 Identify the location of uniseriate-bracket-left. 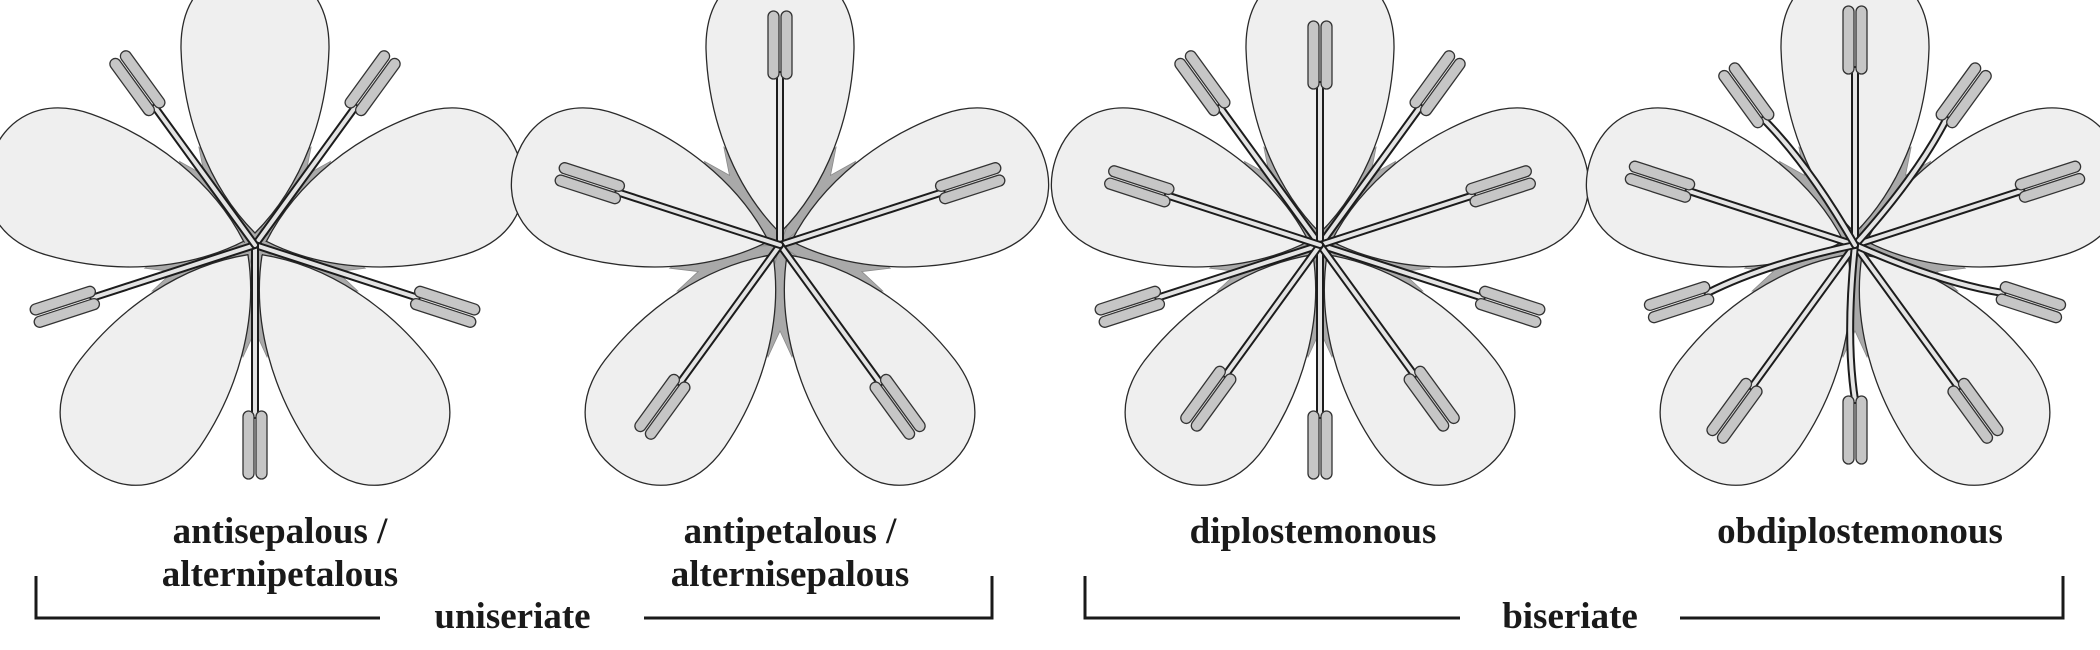
(207, 598).